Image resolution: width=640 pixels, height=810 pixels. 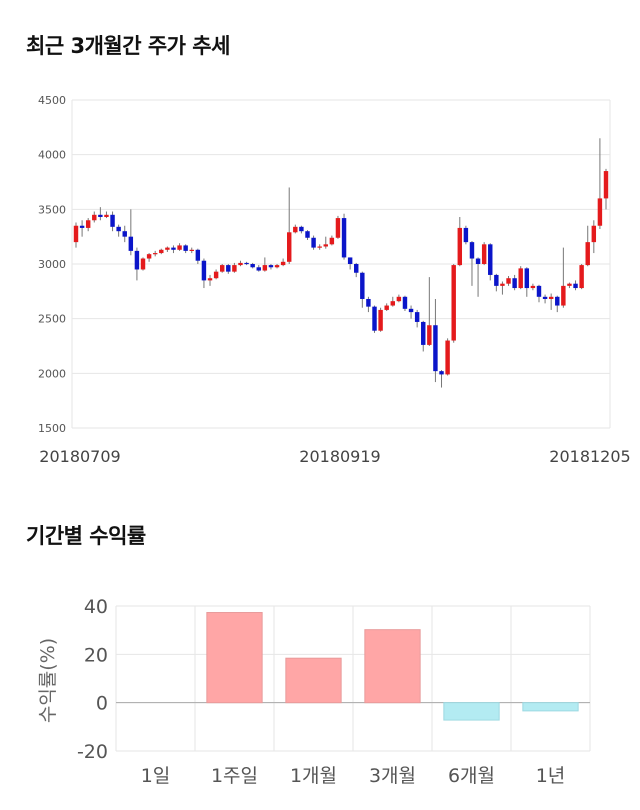 What do you see at coordinates (52, 155) in the screenshot?
I see `candle-y-tick-label: 4000` at bounding box center [52, 155].